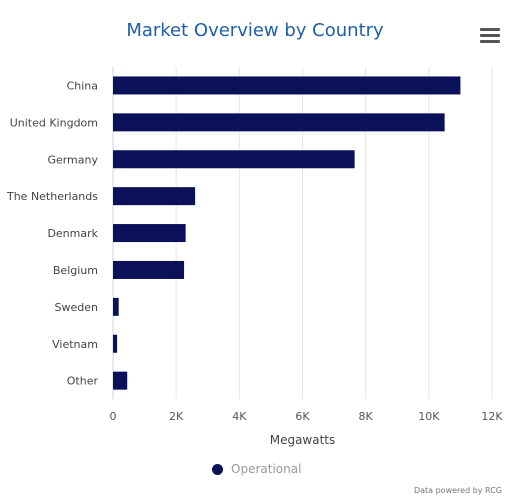 The image size is (510, 502). What do you see at coordinates (82, 85) in the screenshot?
I see `category-label: China` at bounding box center [82, 85].